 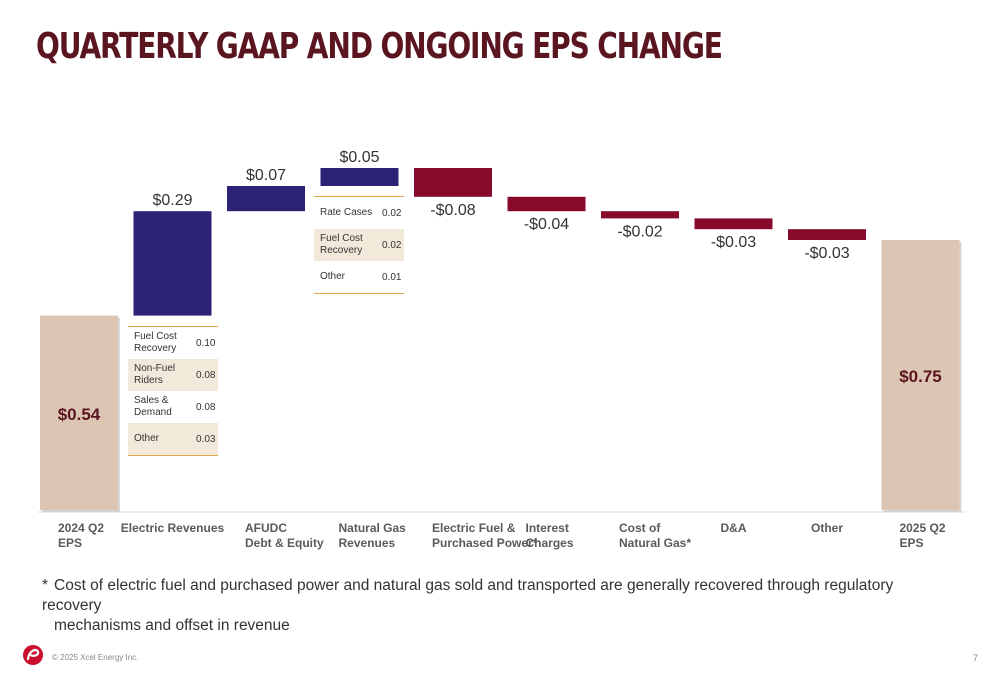 What do you see at coordinates (655, 543) in the screenshot?
I see `category-label: Natural Gas*` at bounding box center [655, 543].